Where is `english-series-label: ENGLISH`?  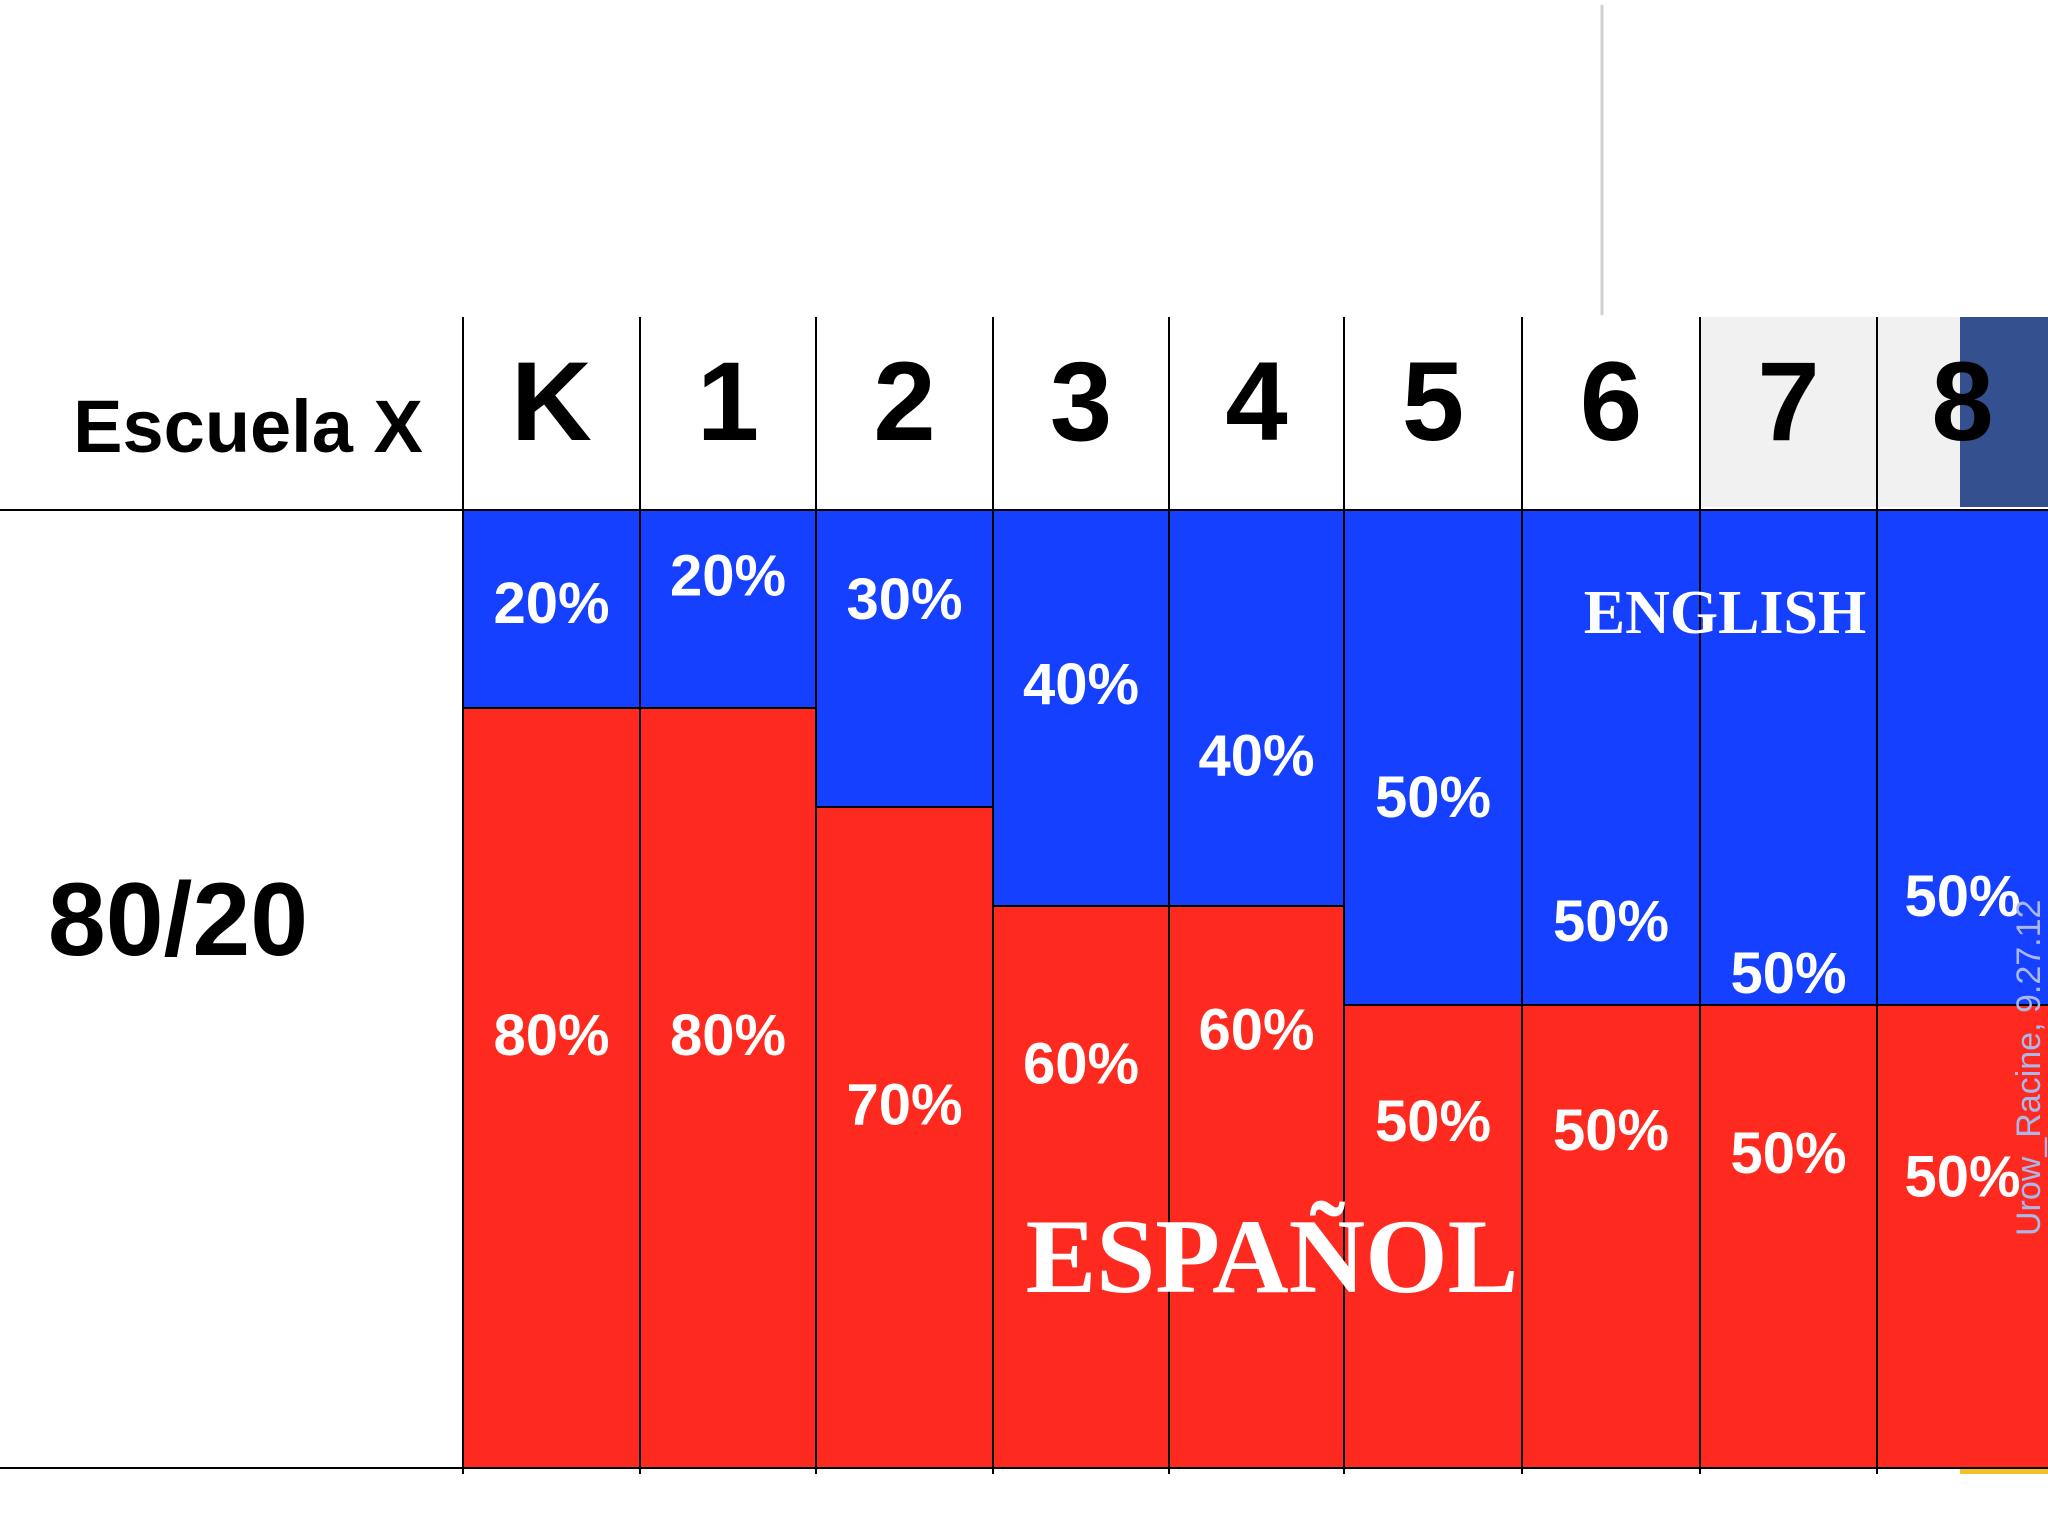
english-series-label: ENGLISH is located at coordinates (1725, 613).